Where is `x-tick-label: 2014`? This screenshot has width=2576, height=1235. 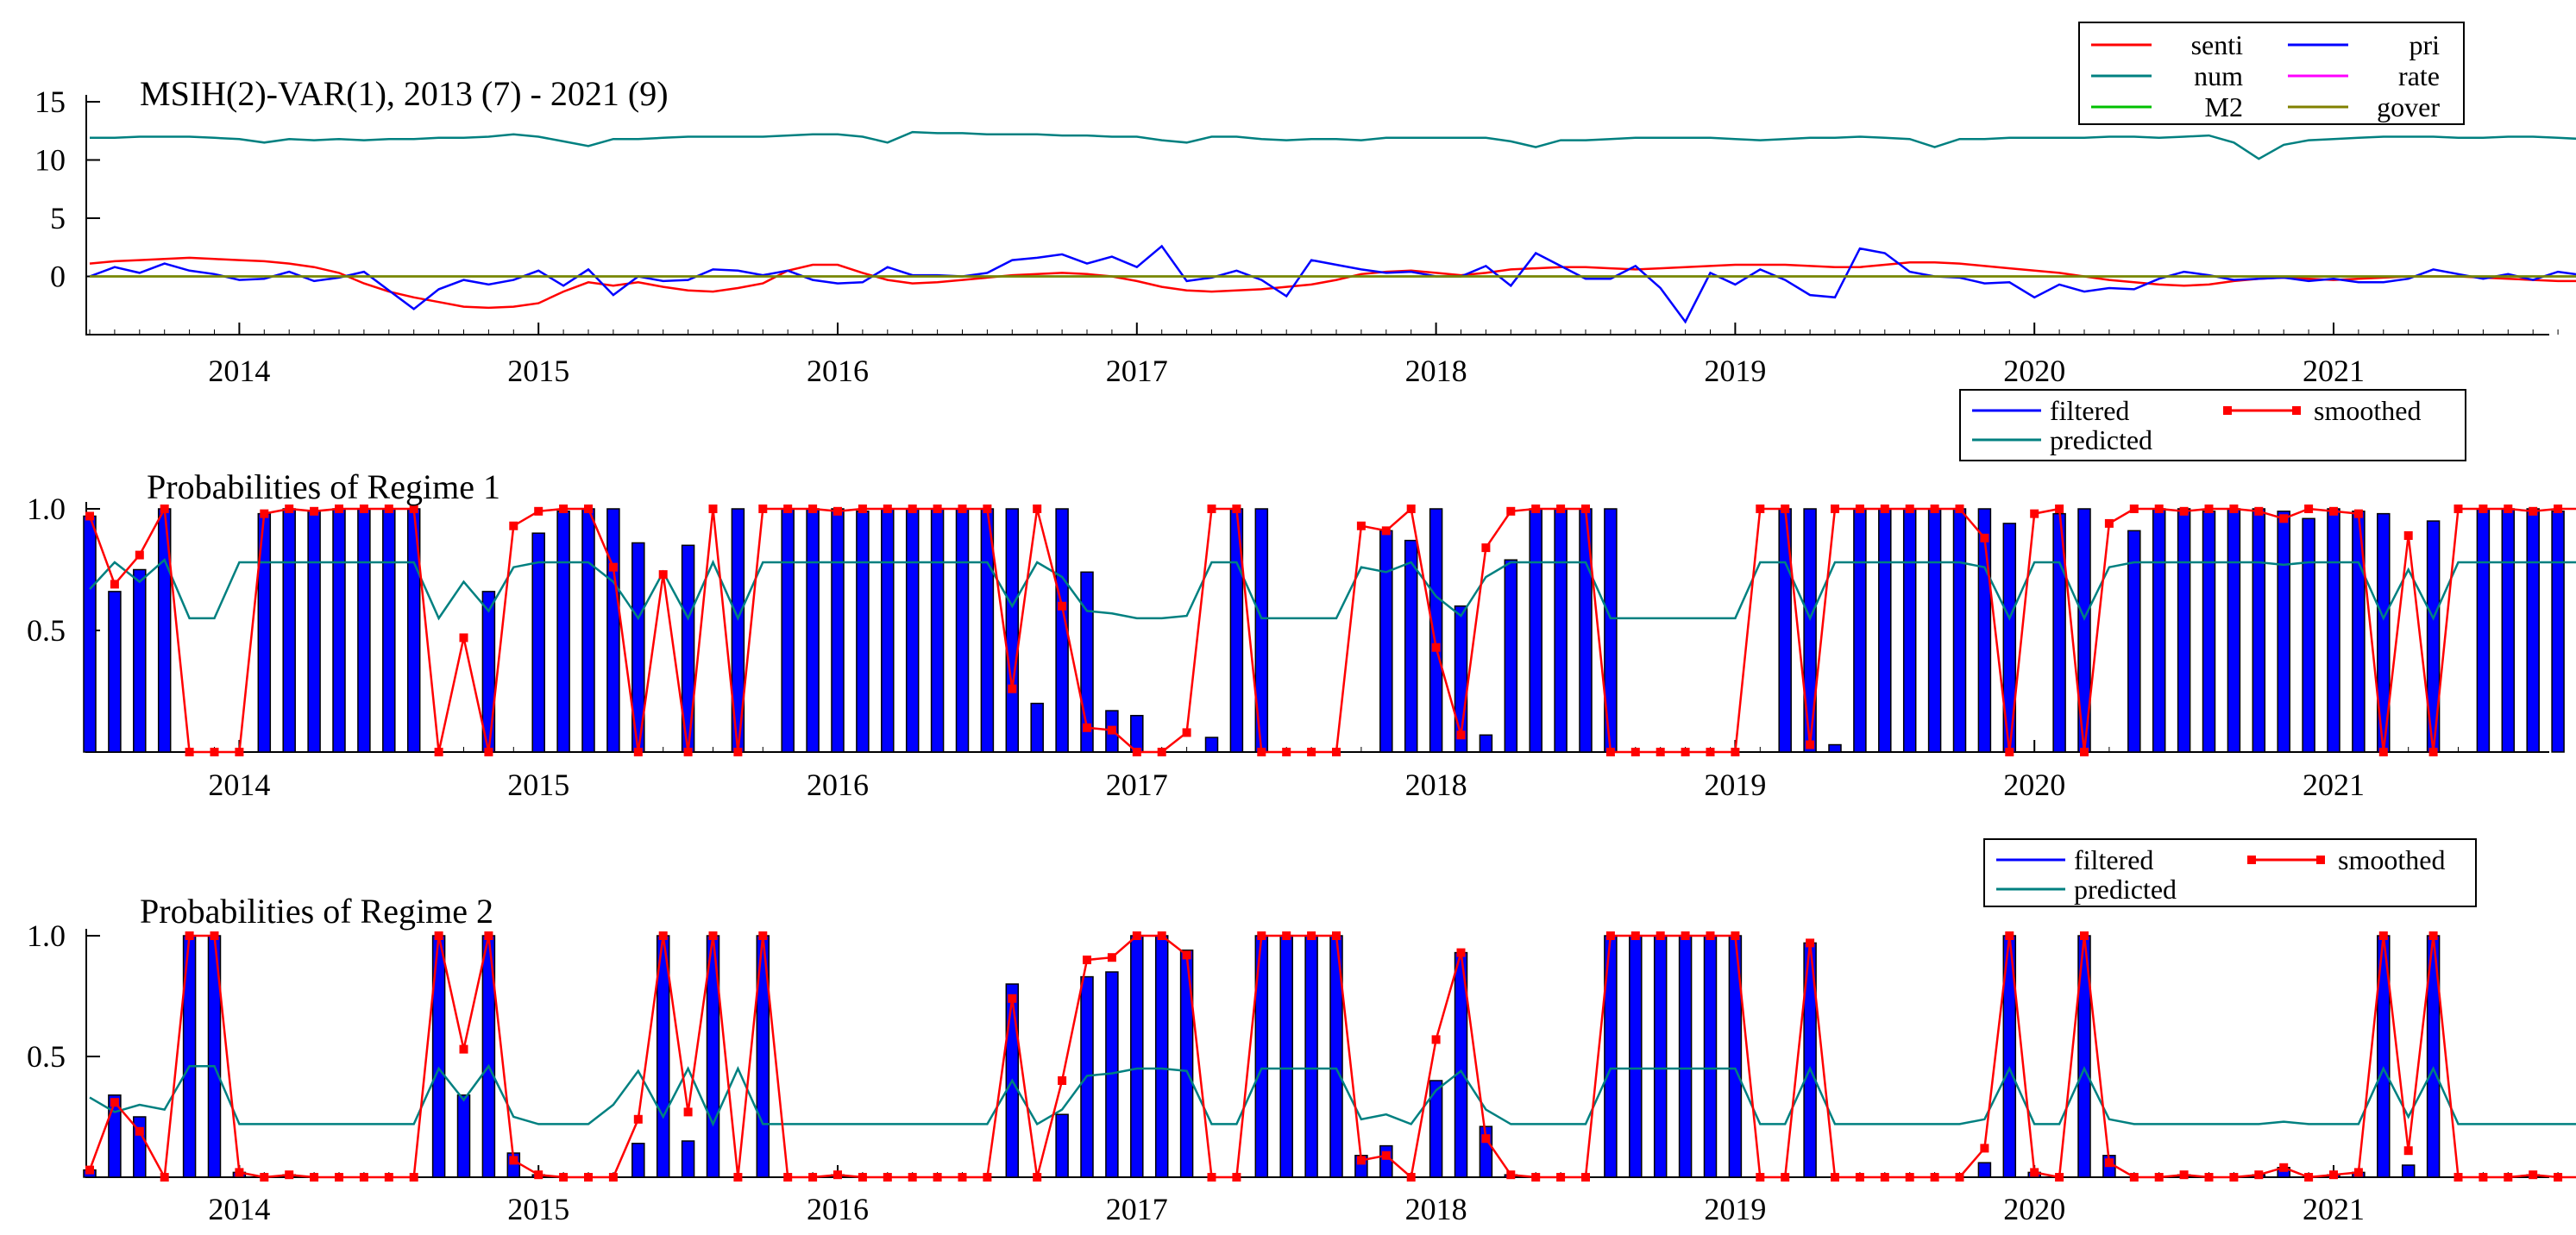 x-tick-label: 2014 is located at coordinates (239, 785).